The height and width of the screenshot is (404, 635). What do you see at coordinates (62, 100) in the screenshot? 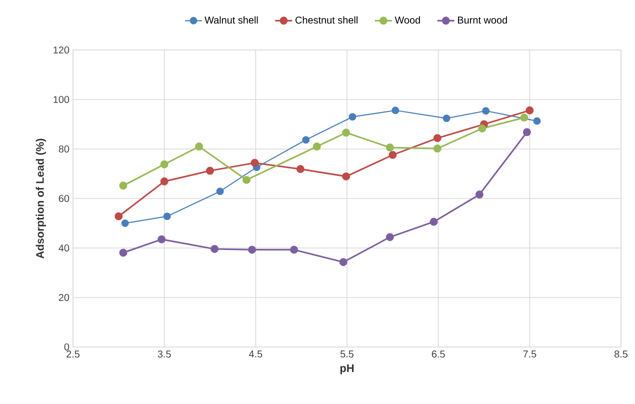
I see `y-tick-label: 100` at bounding box center [62, 100].